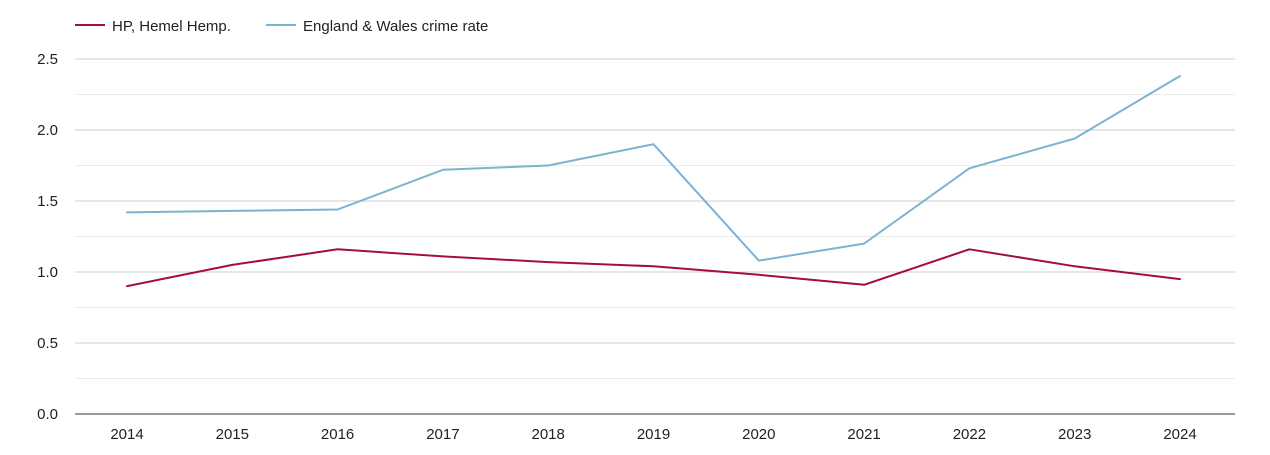 The width and height of the screenshot is (1270, 455). Describe the element at coordinates (758, 434) in the screenshot. I see `x-tick-label: 2020` at that location.